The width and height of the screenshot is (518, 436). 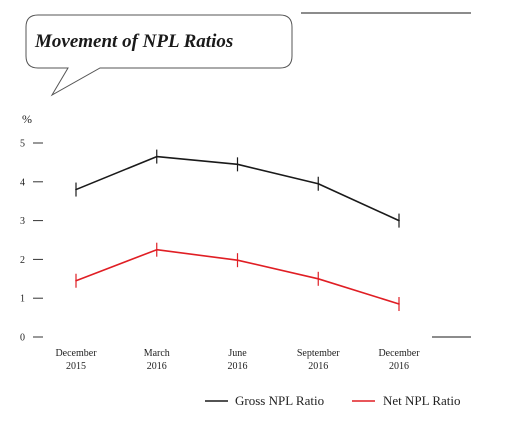 I want to click on x-tick-label: December 2016, so click(x=399, y=360).